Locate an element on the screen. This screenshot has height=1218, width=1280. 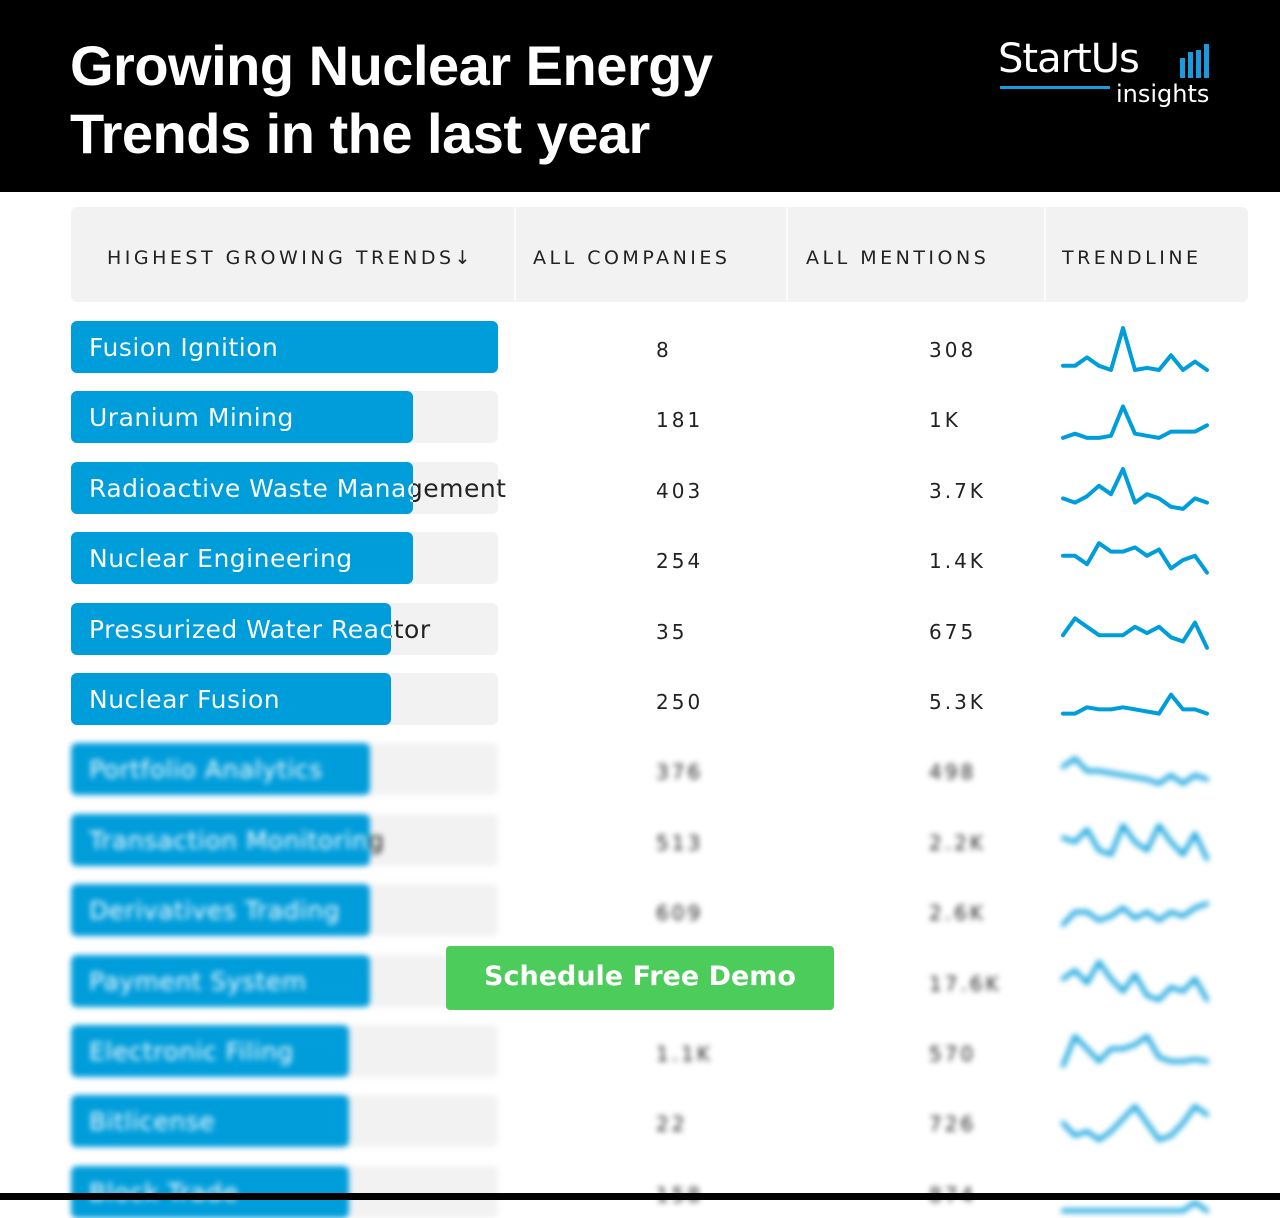
header-companies: ALL COMPANIES is located at coordinates (632, 258).